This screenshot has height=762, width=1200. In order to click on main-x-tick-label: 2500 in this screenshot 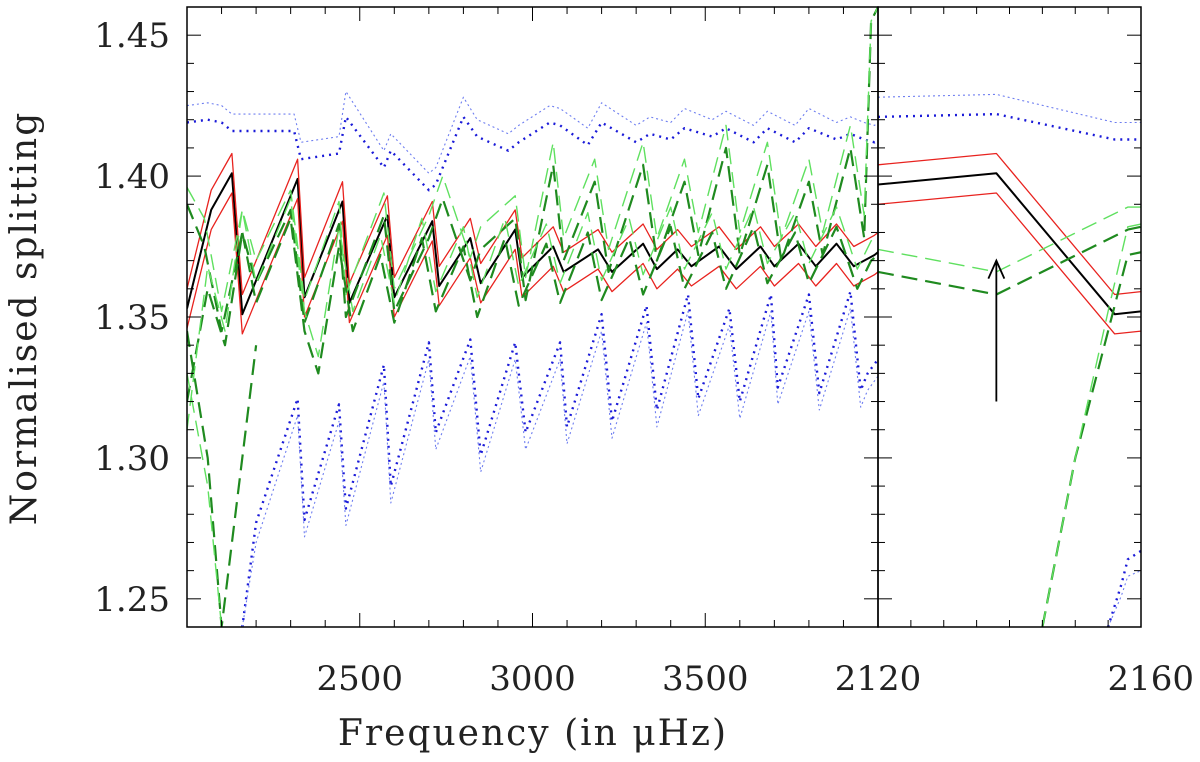, I will do `click(359, 679)`.